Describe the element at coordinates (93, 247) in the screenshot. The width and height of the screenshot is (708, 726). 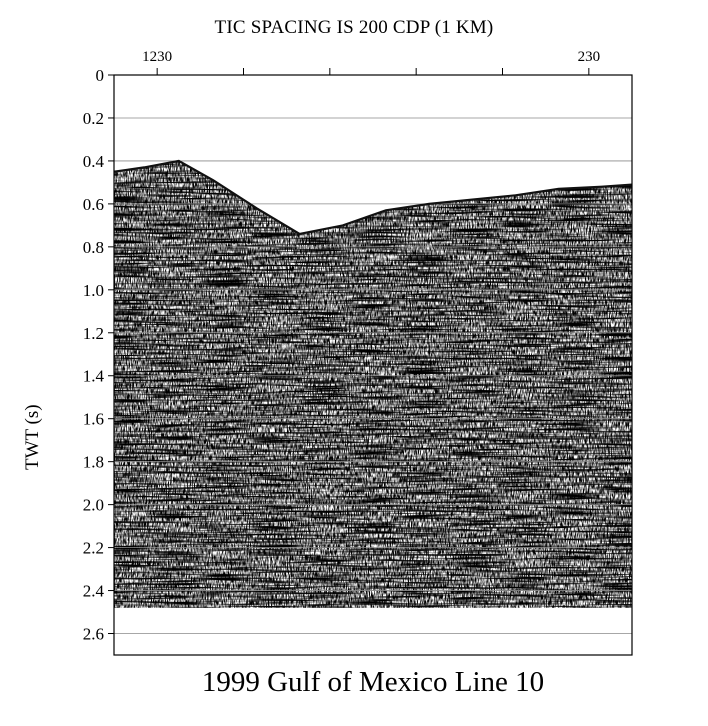
I see `y-tick-label: 0.8` at that location.